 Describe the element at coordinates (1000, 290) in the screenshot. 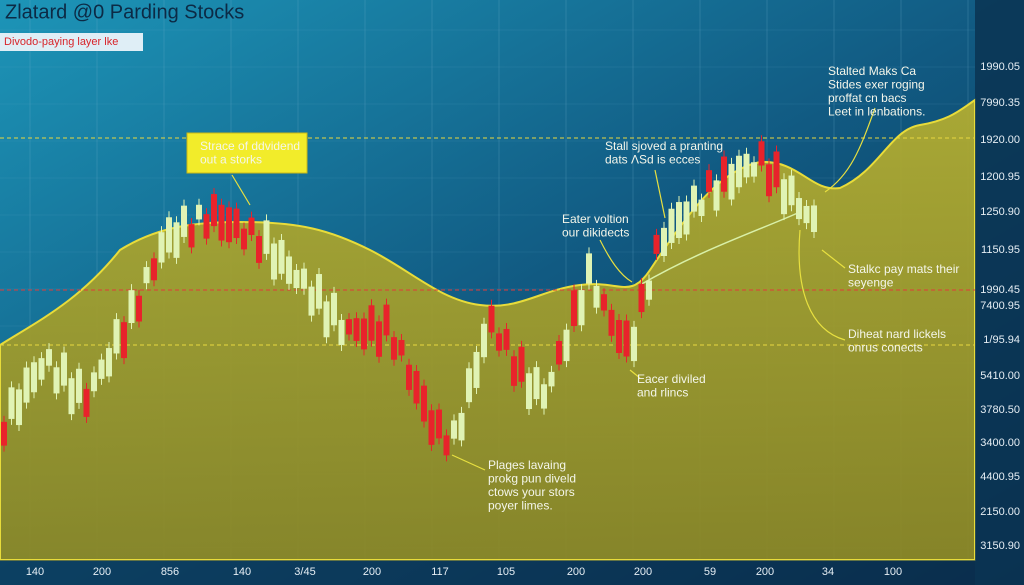

I see `y-axis-label: 1990.45` at that location.